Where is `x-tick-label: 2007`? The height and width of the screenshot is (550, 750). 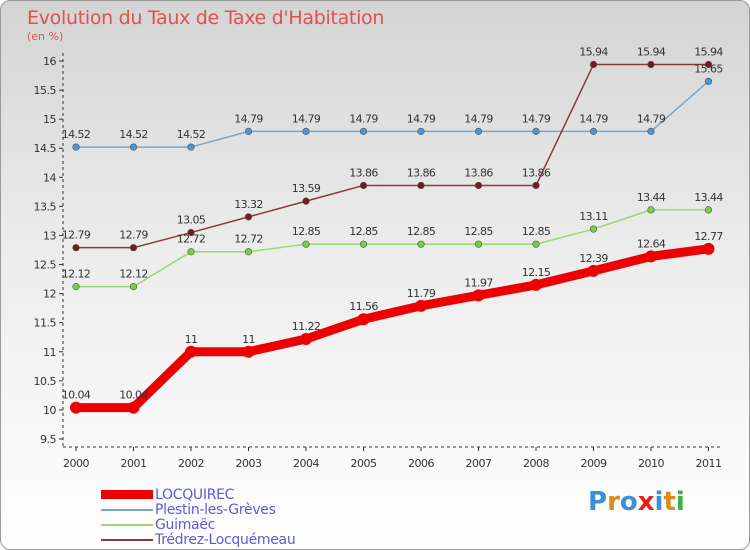 x-tick-label: 2007 is located at coordinates (479, 463).